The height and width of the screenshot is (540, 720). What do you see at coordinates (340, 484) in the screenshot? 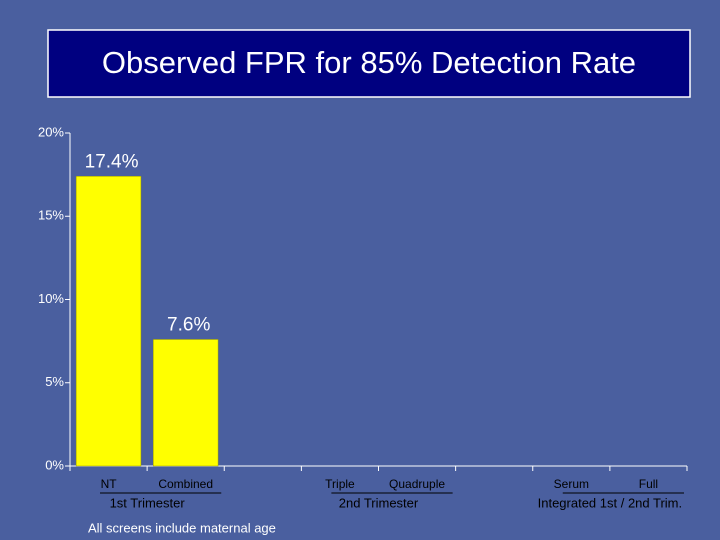
I see `x-tick-label: Triple` at bounding box center [340, 484].